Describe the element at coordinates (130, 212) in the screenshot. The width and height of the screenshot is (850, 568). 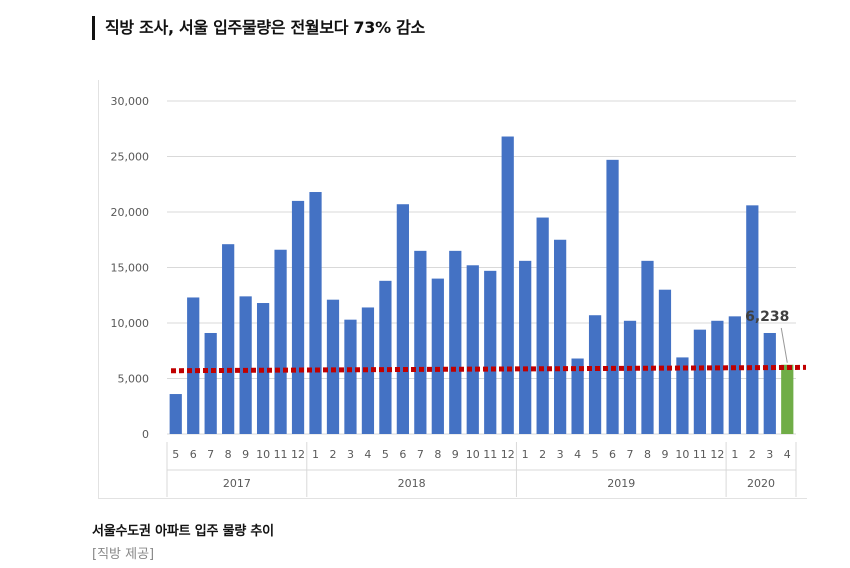
I see `y-tick-label: 20,000` at that location.